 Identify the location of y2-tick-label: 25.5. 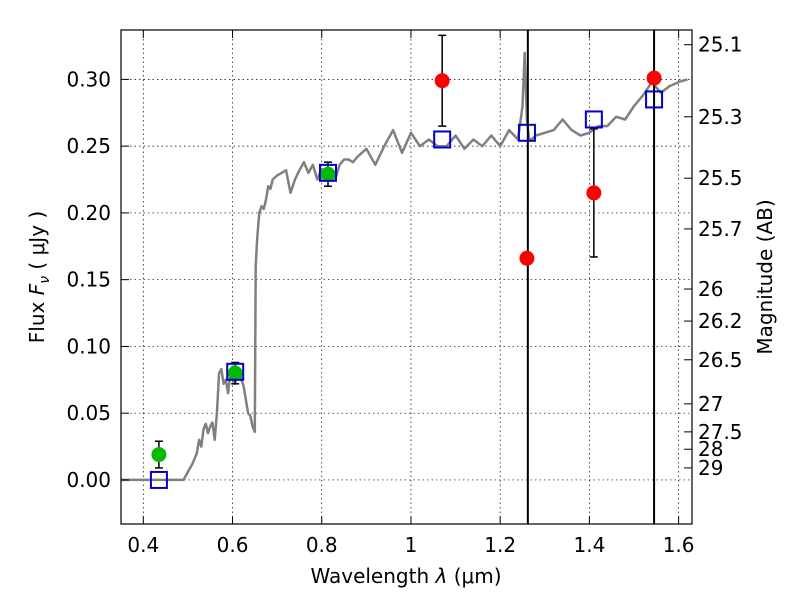
(720, 178).